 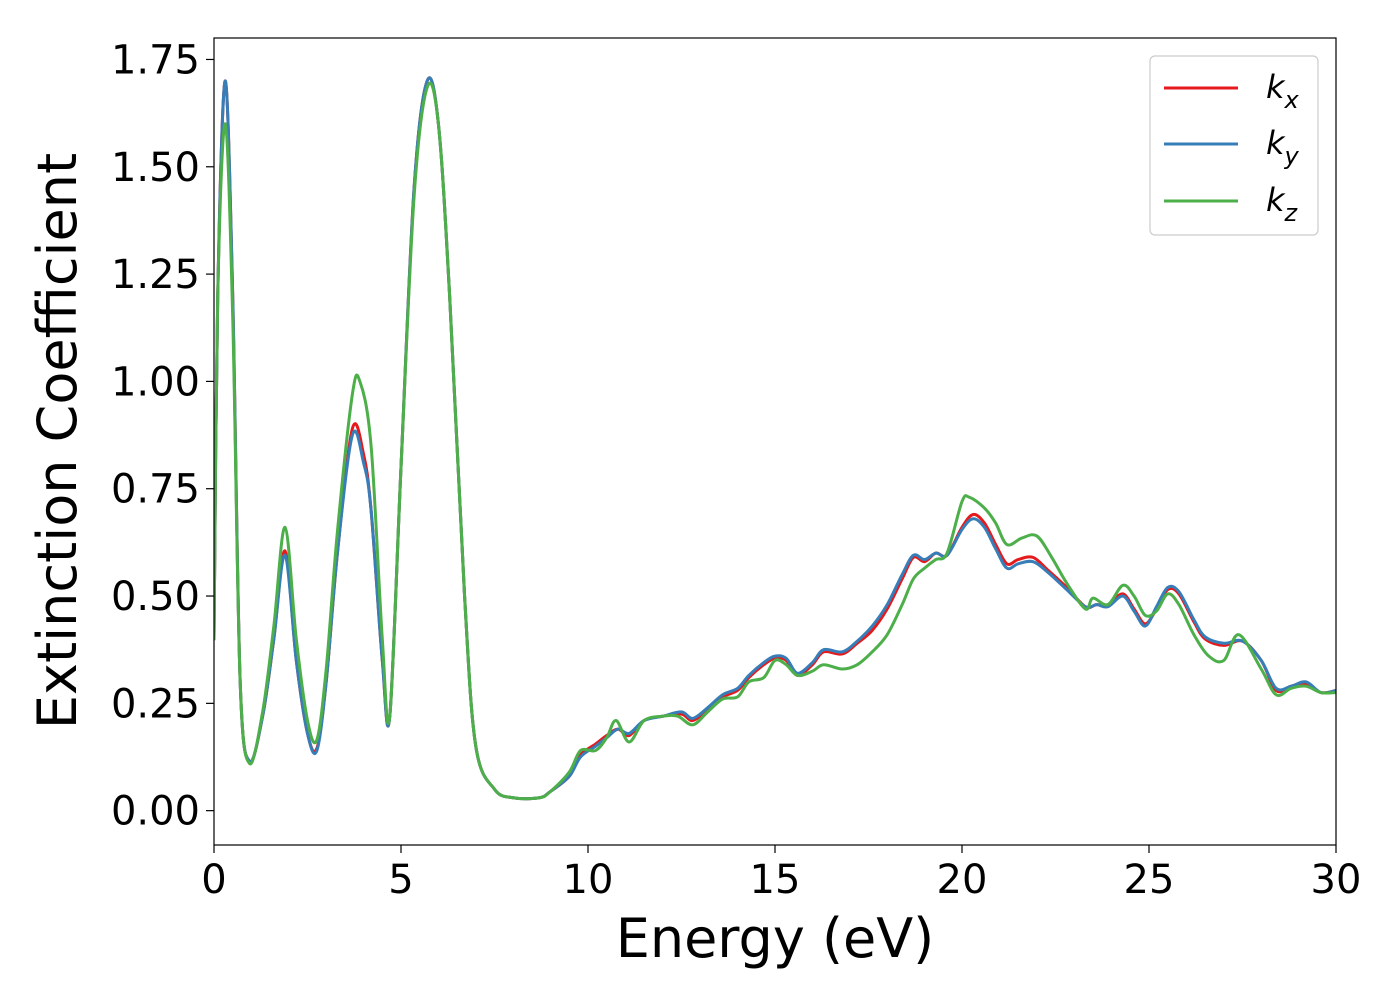 I want to click on legend-label-ky: ky, so click(x=1283, y=147).